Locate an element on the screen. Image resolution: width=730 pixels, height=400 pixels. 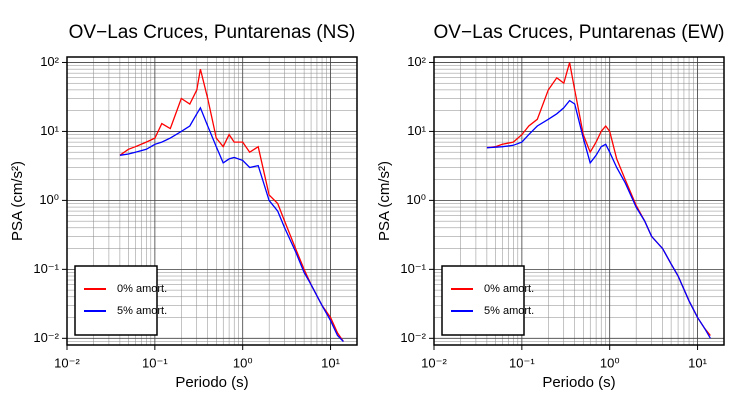
chart-title: OV−Las Cruces, Puntarenas (NS) is located at coordinates (212, 32).